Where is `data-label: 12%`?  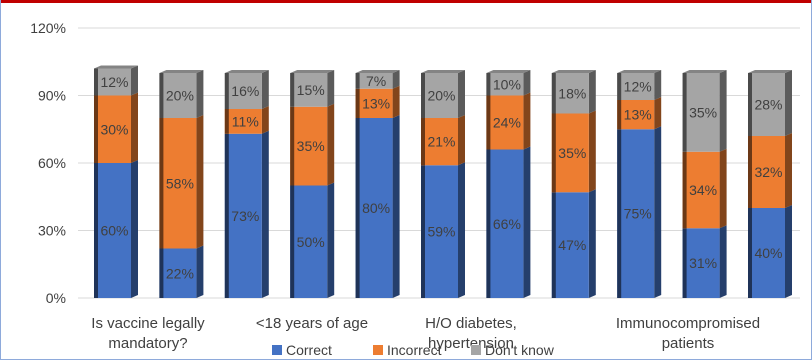 data-label: 12% is located at coordinates (638, 87).